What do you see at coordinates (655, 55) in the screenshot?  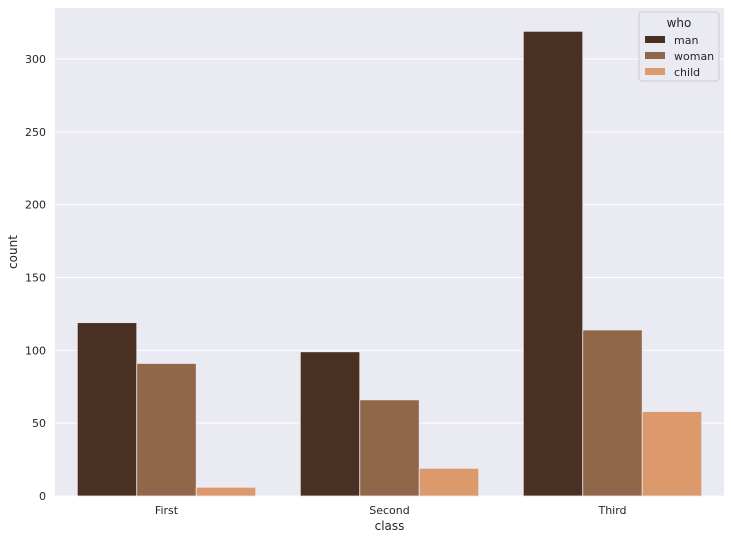 I see `legend-swatch-woman` at bounding box center [655, 55].